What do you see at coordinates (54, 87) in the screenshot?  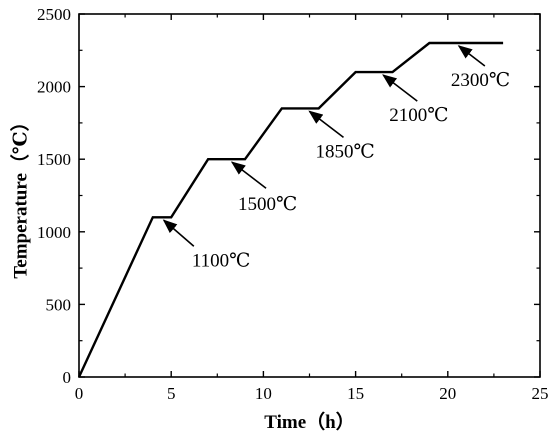 I see `y-tick-label: 2000` at bounding box center [54, 87].